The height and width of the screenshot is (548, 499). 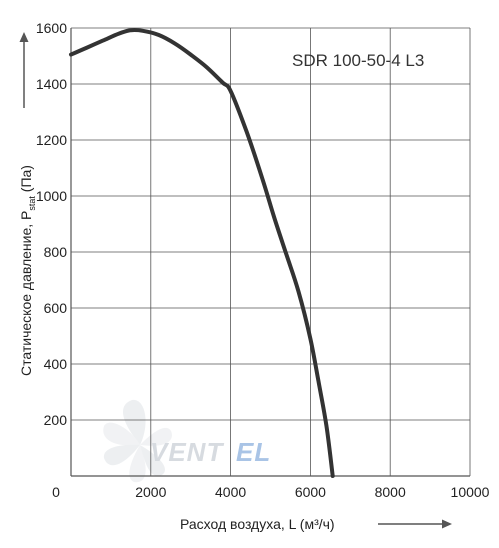 I want to click on fan-blades-watermark-icon, so click(x=137, y=441).